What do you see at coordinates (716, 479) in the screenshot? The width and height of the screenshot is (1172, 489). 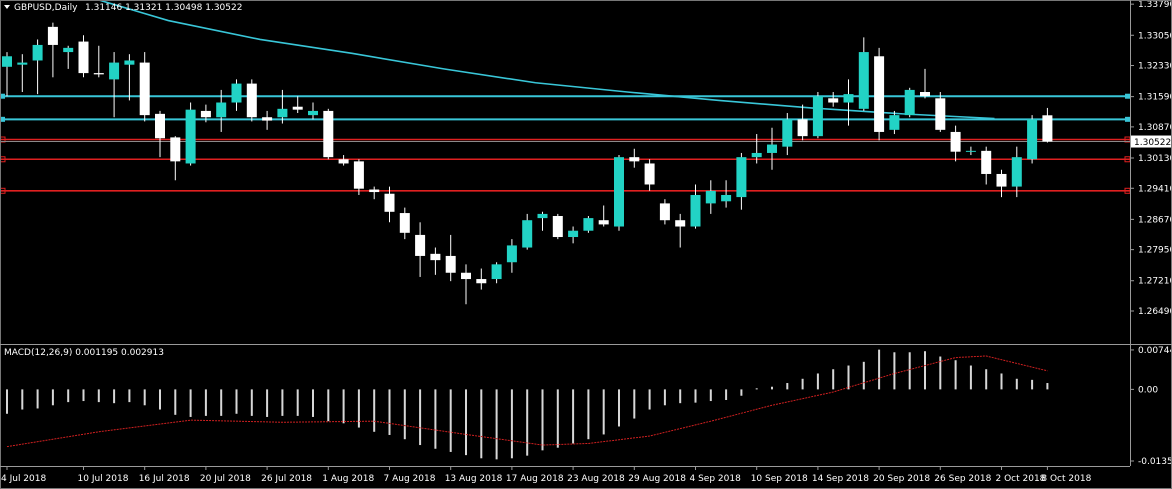 I see `date-tick-label: 4 Sep 2018` at bounding box center [716, 479].